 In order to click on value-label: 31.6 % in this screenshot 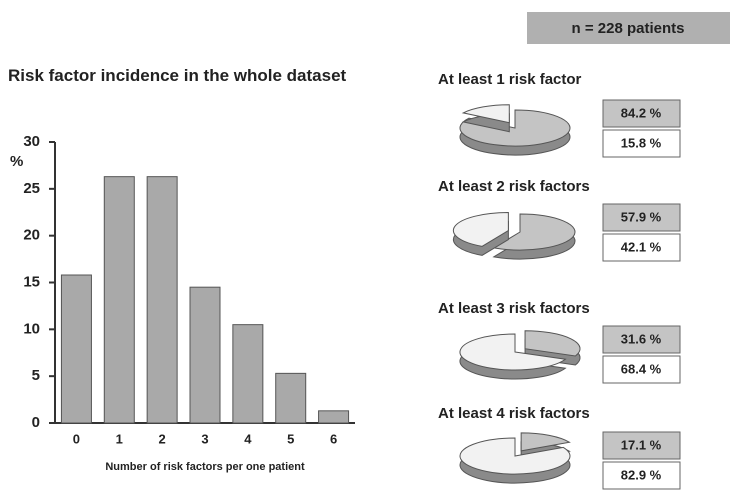, I will do `click(641, 338)`.